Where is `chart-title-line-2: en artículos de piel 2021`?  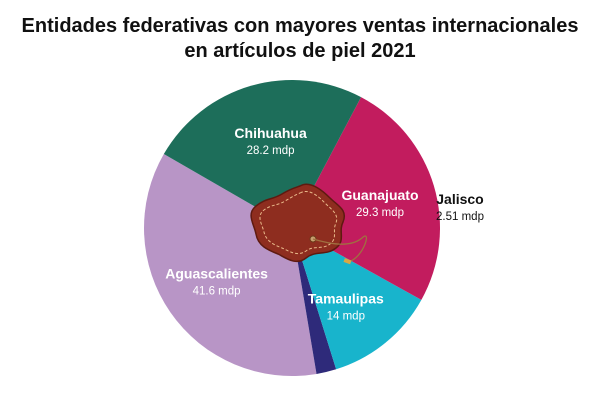 chart-title-line-2: en artículos de piel 2021 is located at coordinates (300, 51).